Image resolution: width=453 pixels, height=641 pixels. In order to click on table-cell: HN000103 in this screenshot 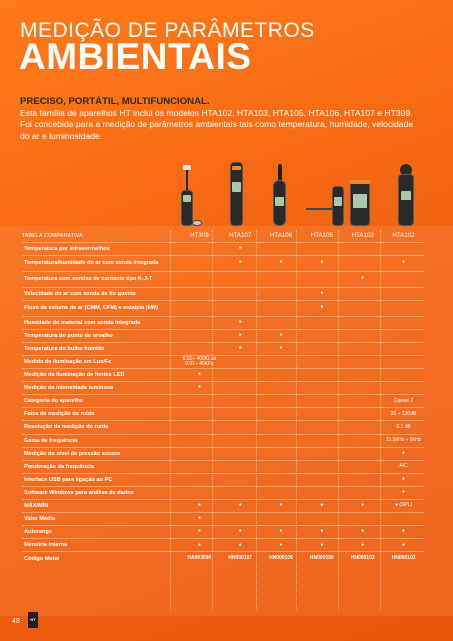, I will do `click(363, 558)`.